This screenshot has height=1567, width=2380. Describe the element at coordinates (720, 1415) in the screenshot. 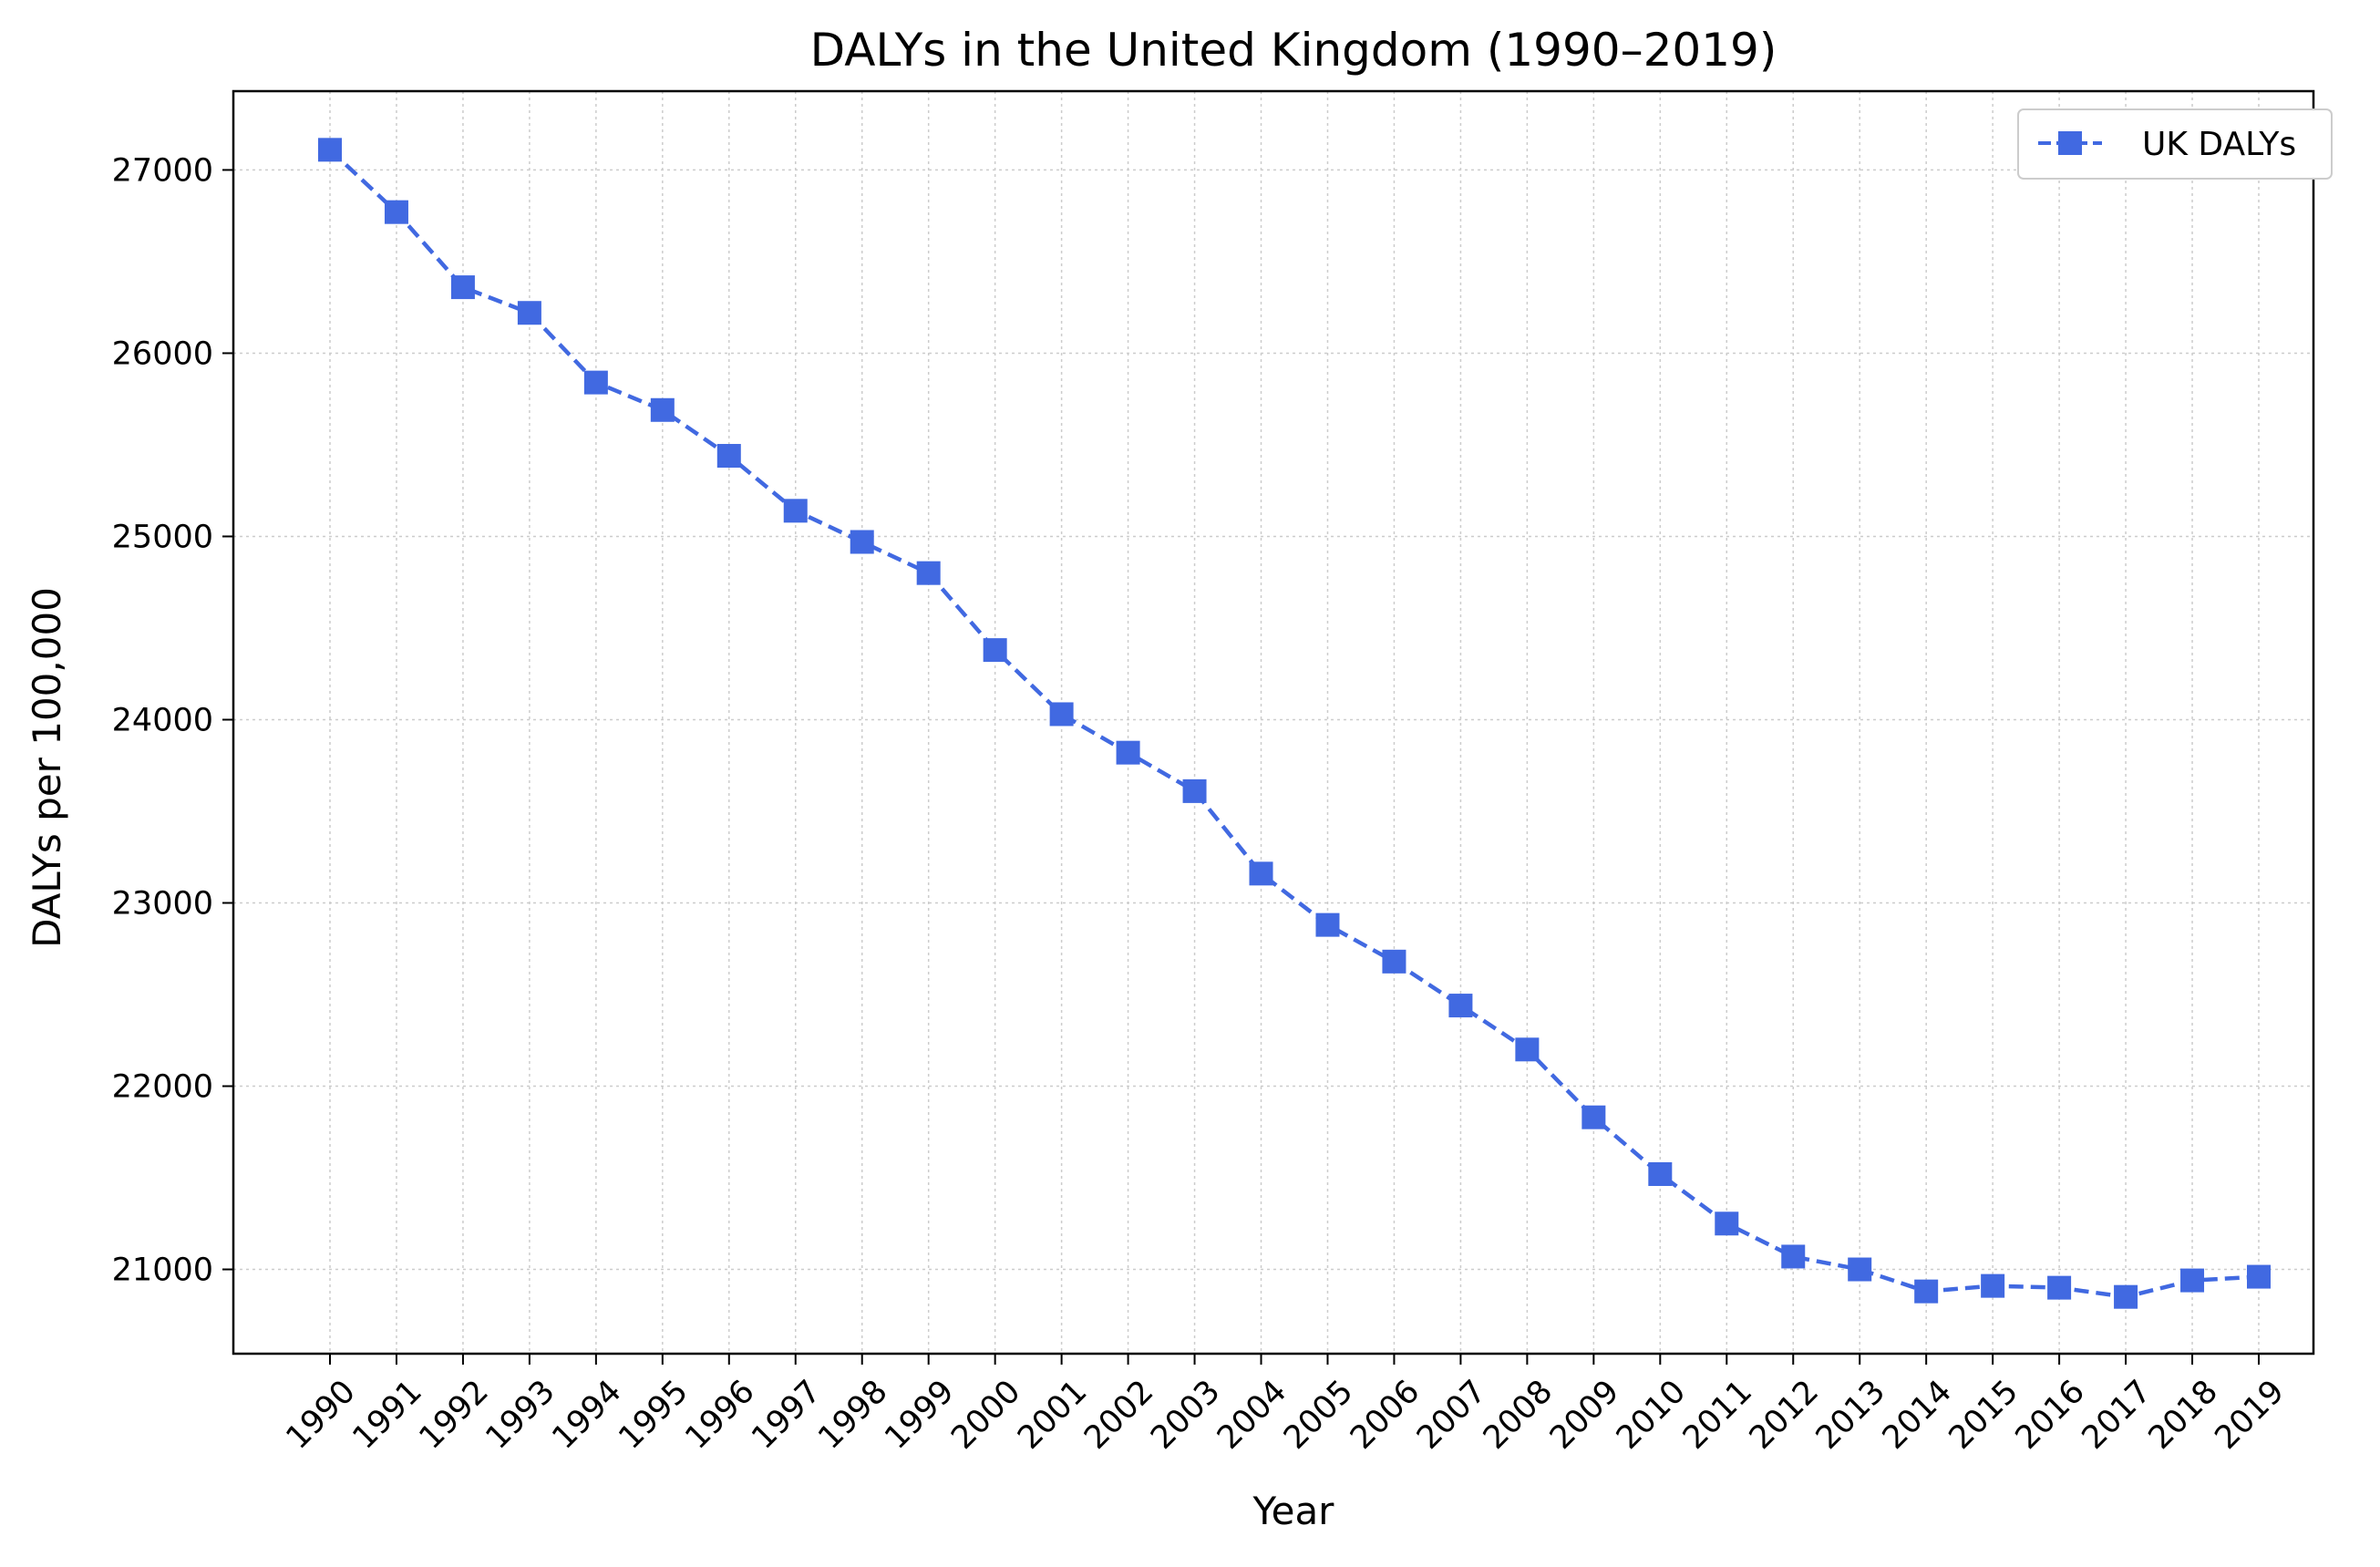

I see `x-tick-label: 1996` at that location.